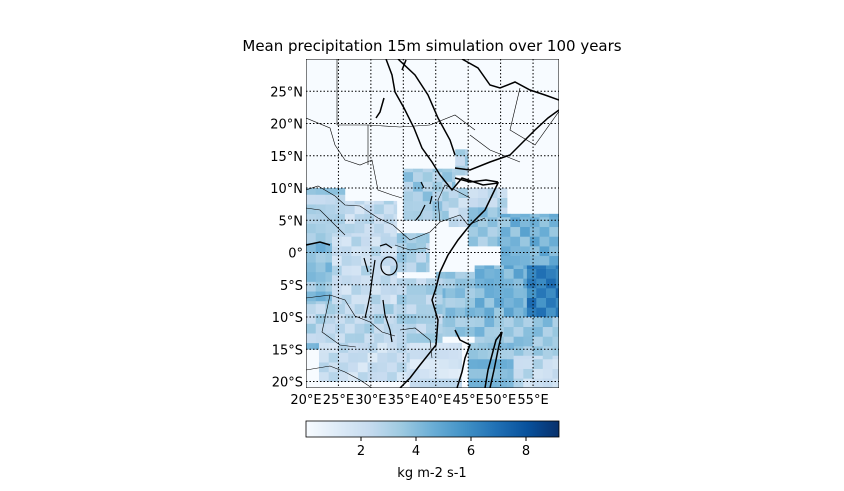  What do you see at coordinates (500, 400) in the screenshot?
I see `x-tick-label: 50°E` at bounding box center [500, 400].